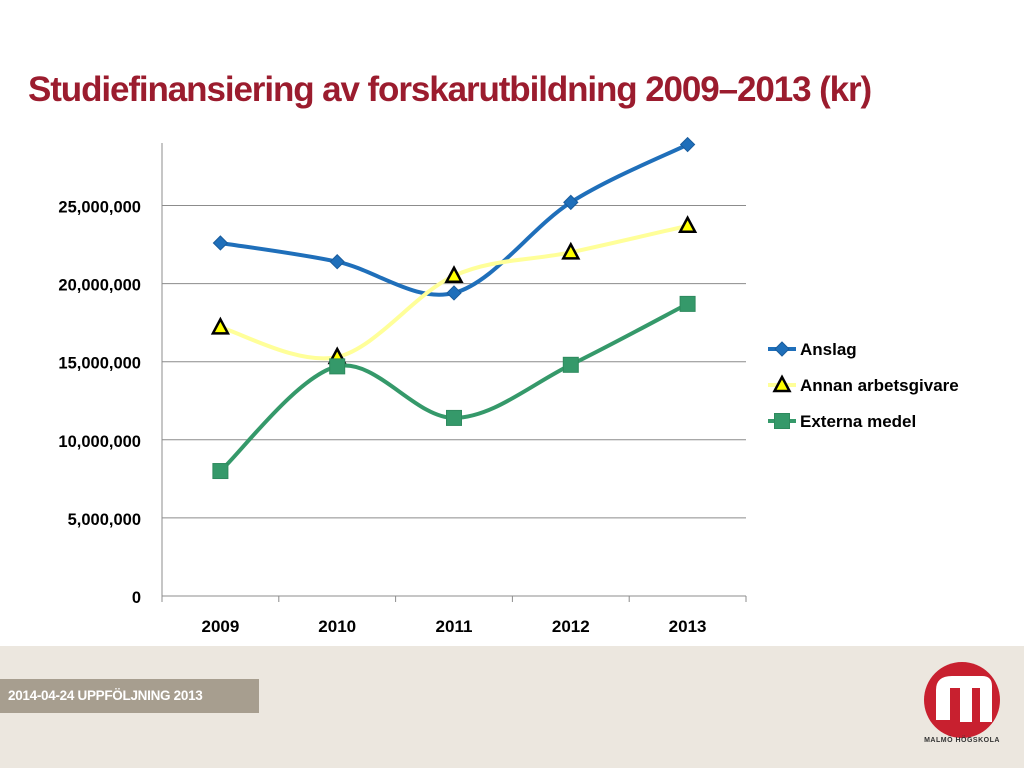 This screenshot has width=1024, height=768. Describe the element at coordinates (104, 520) in the screenshot. I see `y-tick-label: 5,000,000` at that location.